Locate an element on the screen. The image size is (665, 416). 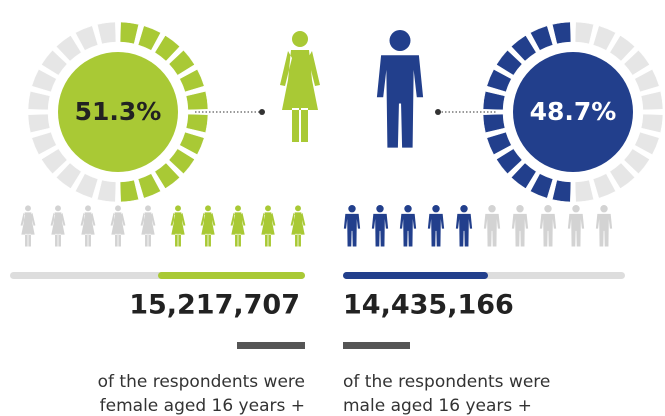
male-caption: of the respondents were is located at coordinates (446, 382).